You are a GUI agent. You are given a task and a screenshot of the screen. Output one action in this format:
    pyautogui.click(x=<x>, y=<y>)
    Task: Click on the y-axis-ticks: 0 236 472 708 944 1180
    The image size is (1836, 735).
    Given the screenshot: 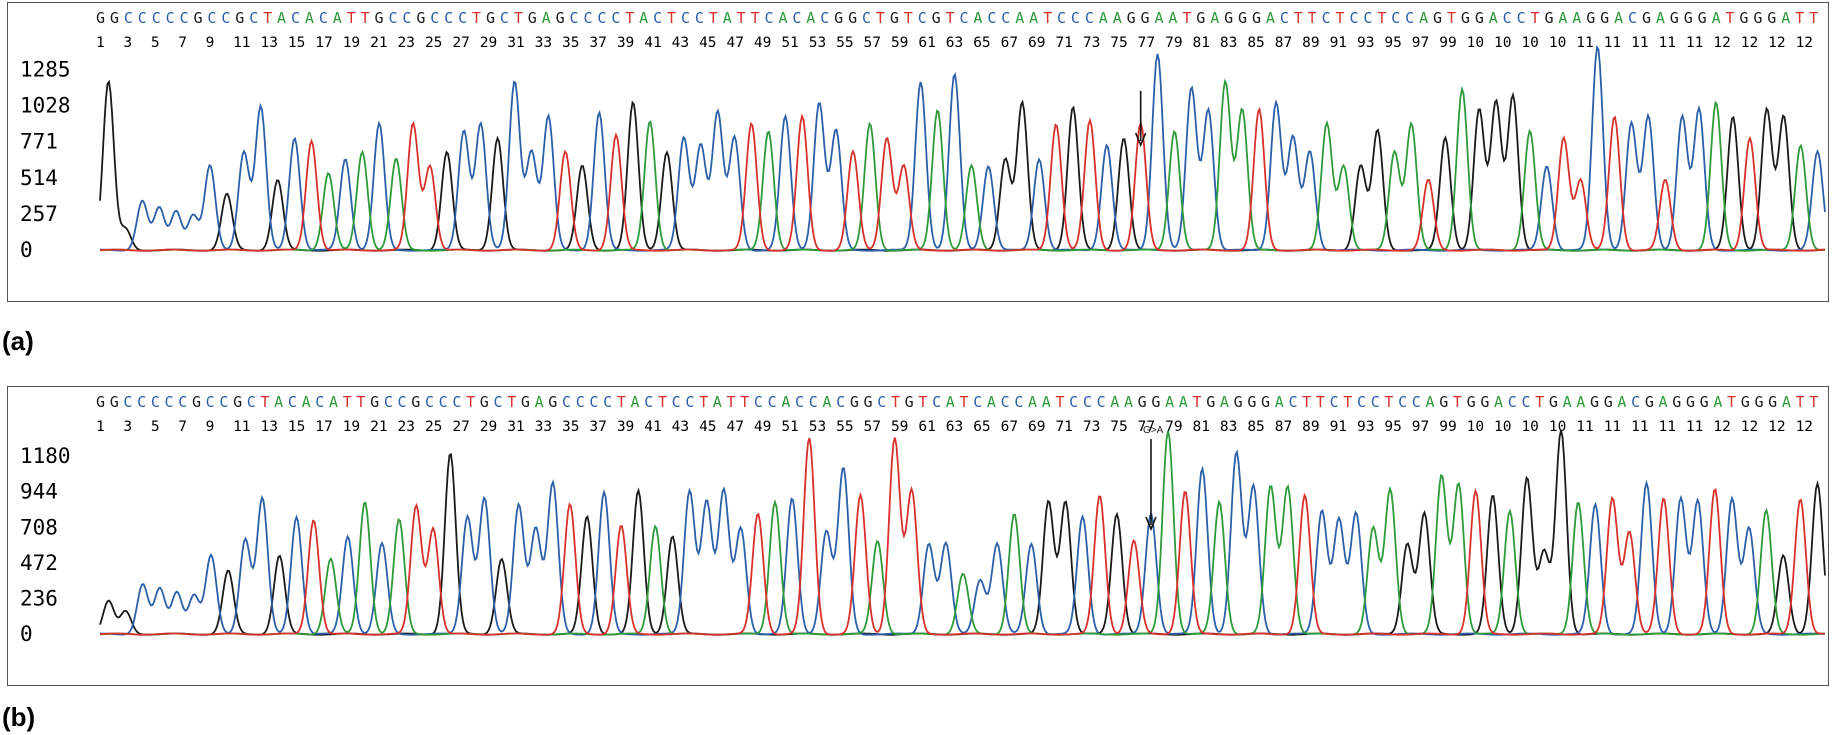 What is the action you would take?
    pyautogui.click(x=45, y=545)
    